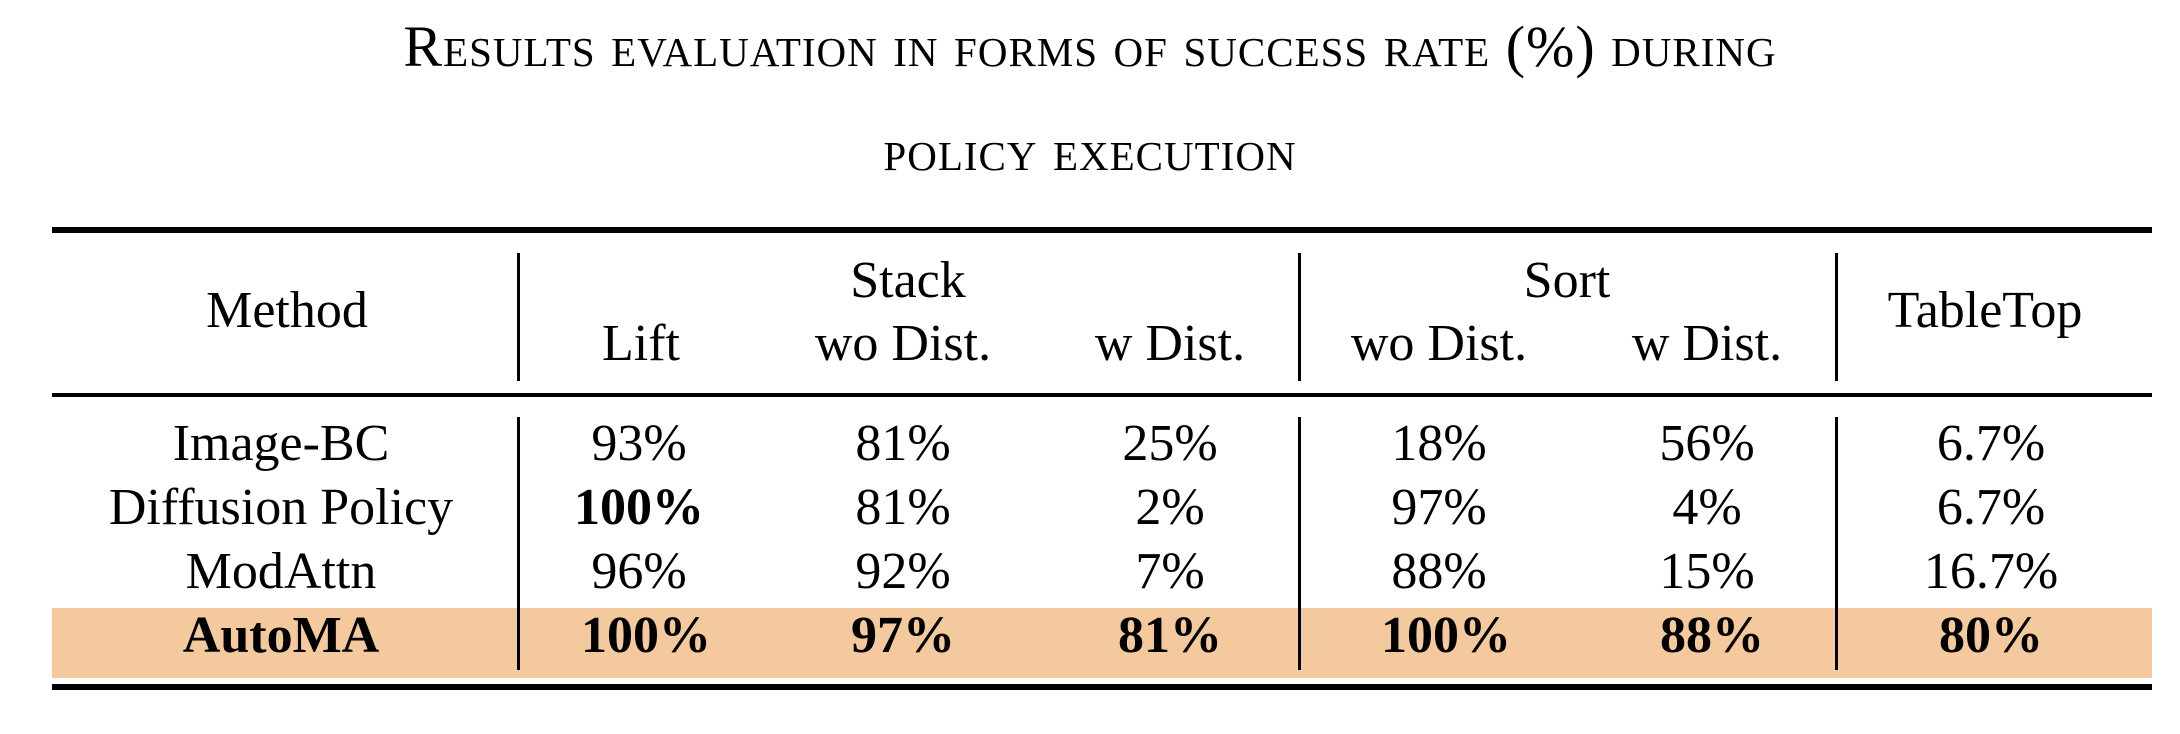 The image size is (2180, 734). Describe the element at coordinates (1446, 635) in the screenshot. I see `table-cell-sort-wo: 100%` at that location.